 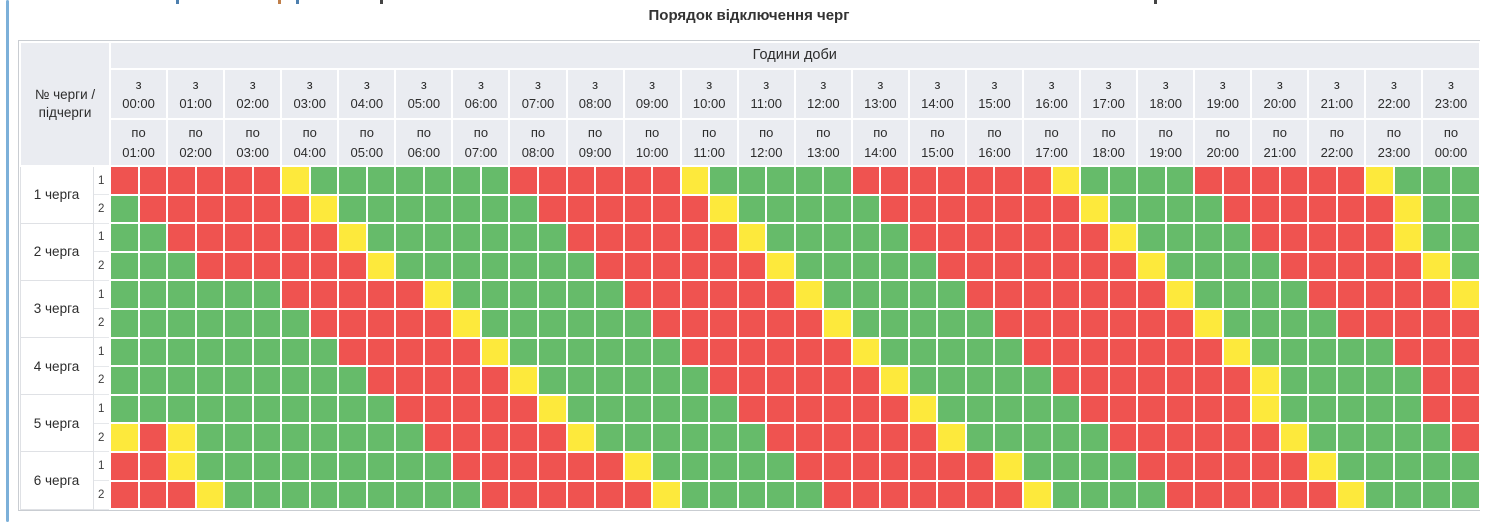 What do you see at coordinates (139, 142) in the screenshot?
I see `hour-to-header-0: по 01:00` at bounding box center [139, 142].